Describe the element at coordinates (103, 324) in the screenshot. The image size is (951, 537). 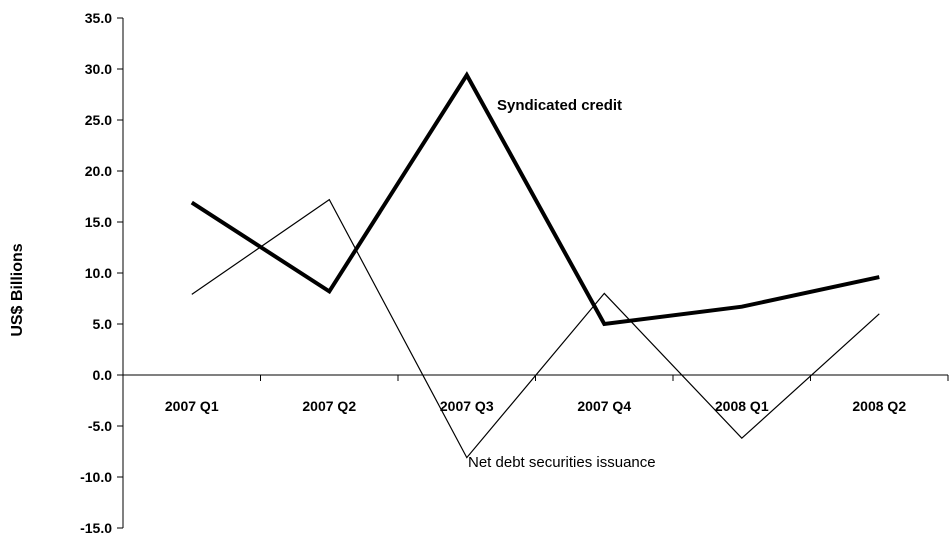
I see `y-tick-label: 5.0` at that location.